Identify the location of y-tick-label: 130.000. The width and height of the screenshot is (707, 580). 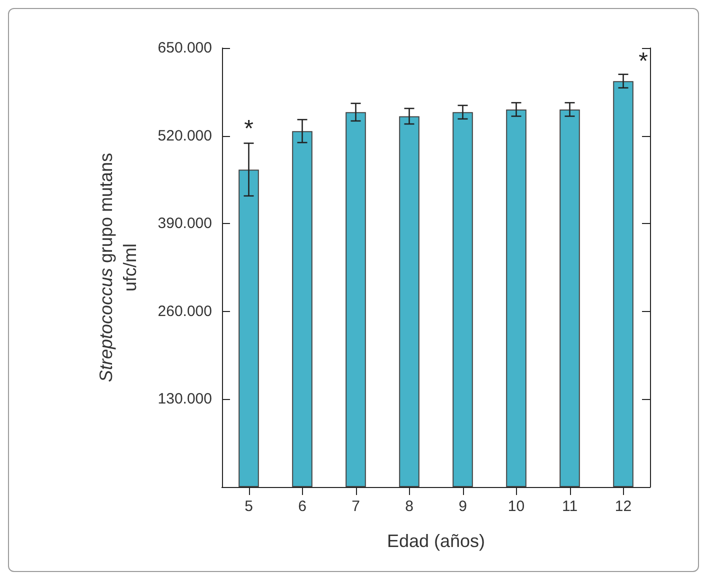
(185, 399).